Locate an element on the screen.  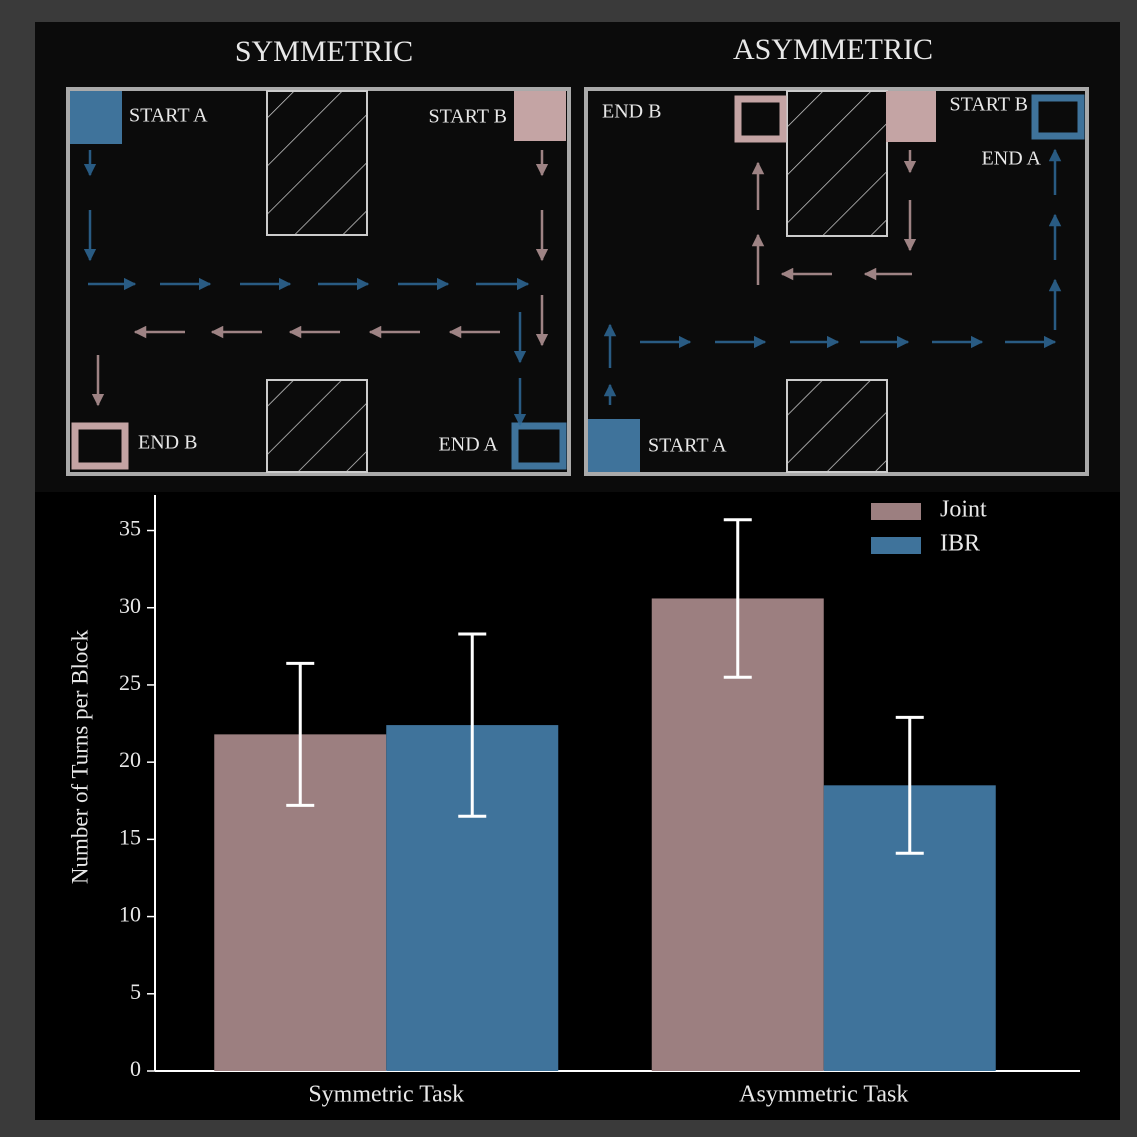
y-tick-label: 25 is located at coordinates (130, 682).